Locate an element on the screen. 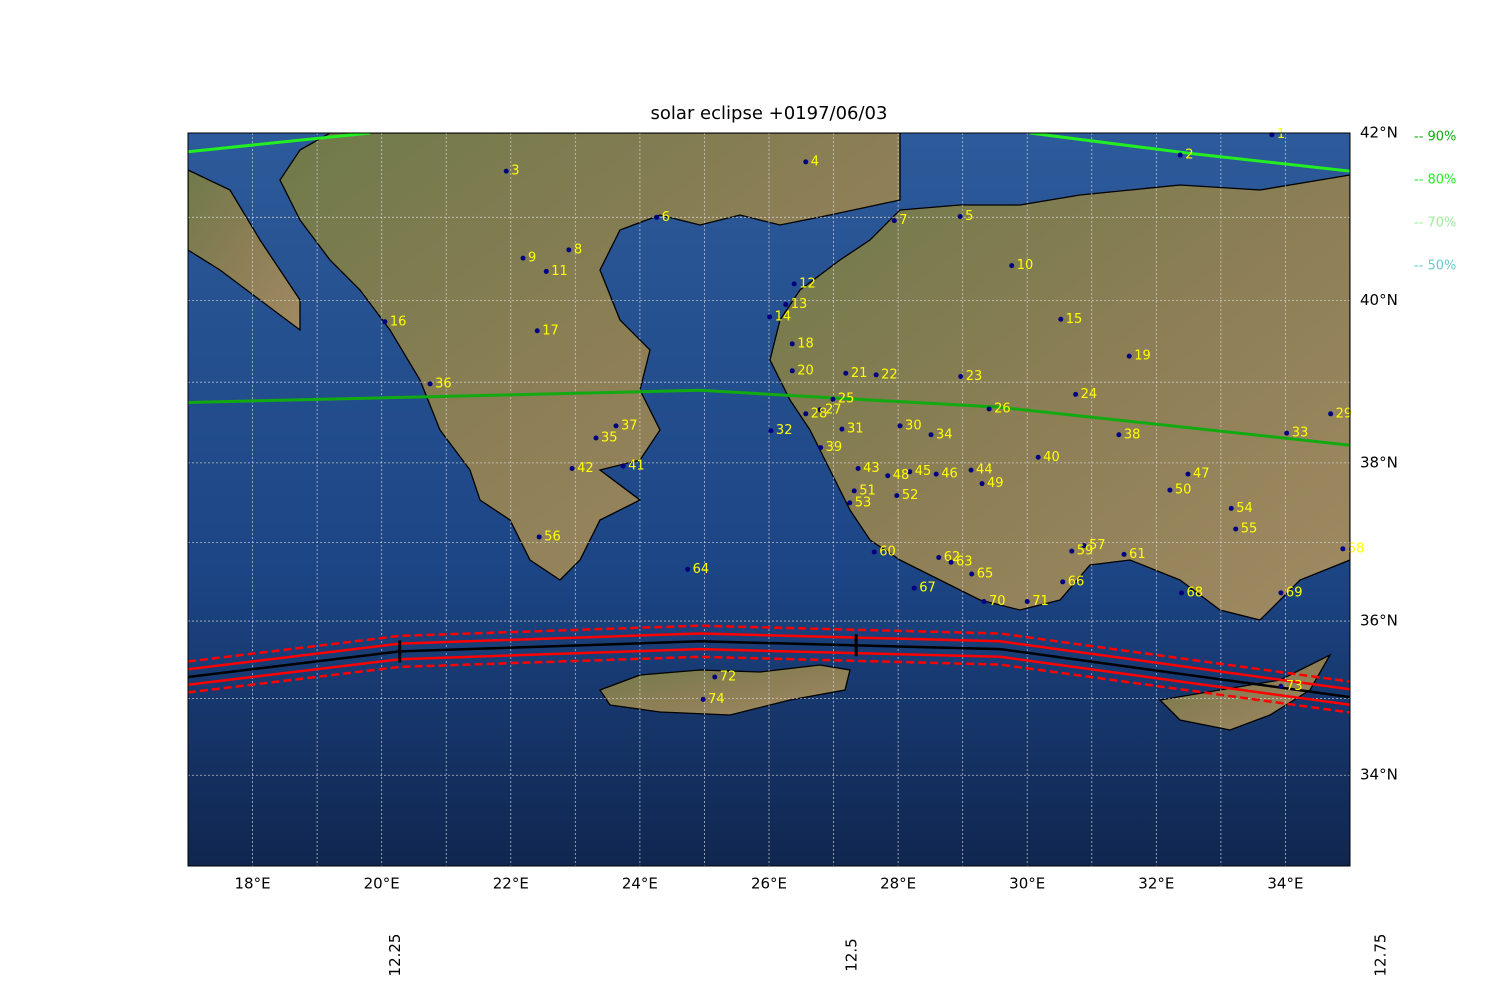 The image size is (1500, 1000). site-label: 24 is located at coordinates (1089, 394).